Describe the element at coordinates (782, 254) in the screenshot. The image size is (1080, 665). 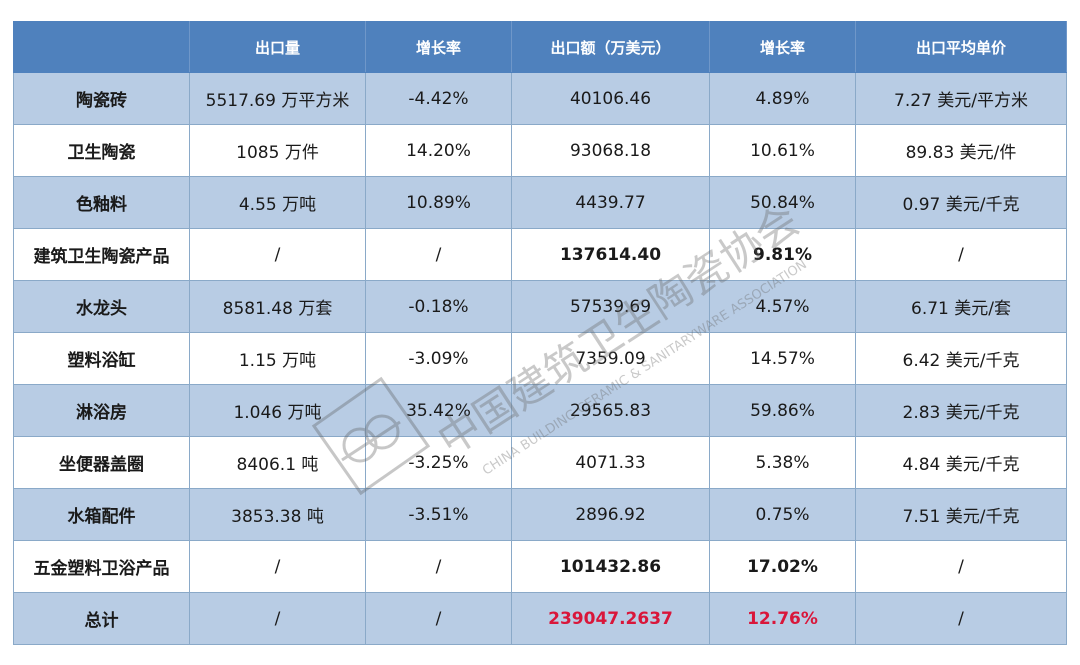
I see `cell-amount-growth: 9.81%` at that location.